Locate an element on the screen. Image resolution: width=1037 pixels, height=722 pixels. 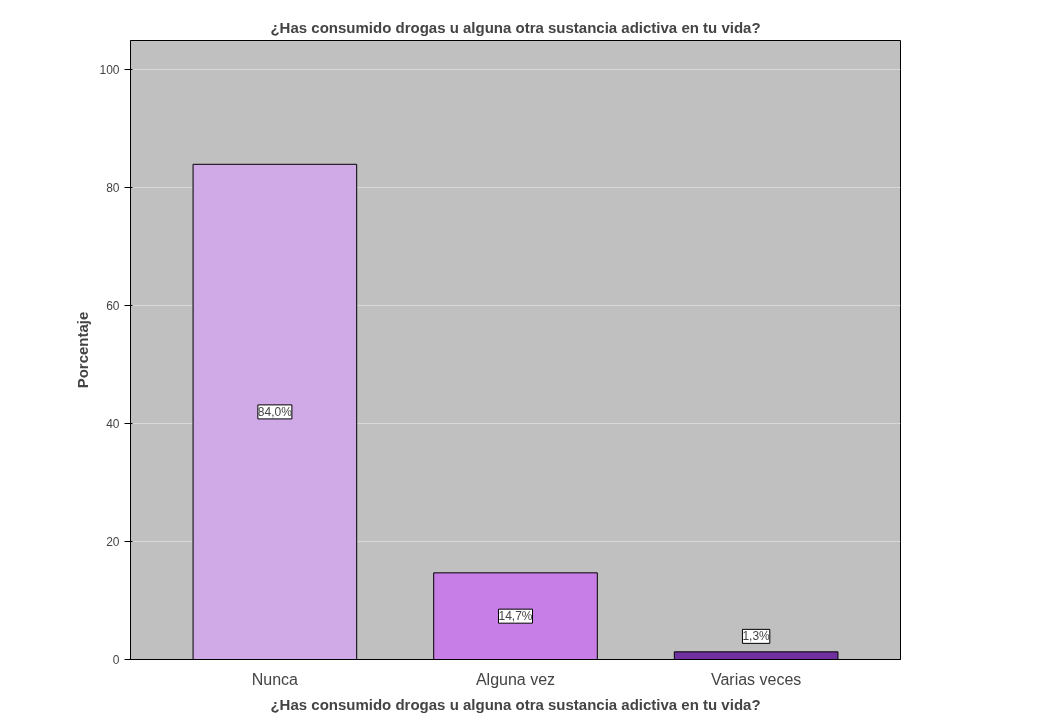
y-tick-label: 0 is located at coordinates (116, 660).